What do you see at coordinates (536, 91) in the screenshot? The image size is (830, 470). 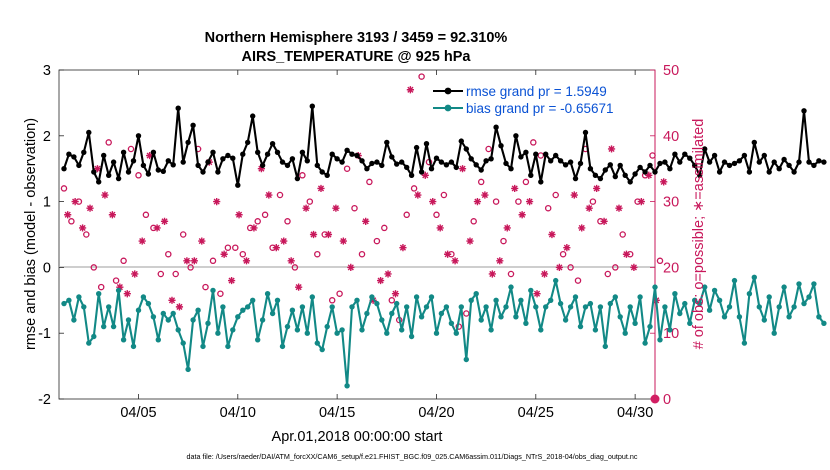 I see `legend-rmse-label: rmse grand pr = 1.5949` at bounding box center [536, 91].